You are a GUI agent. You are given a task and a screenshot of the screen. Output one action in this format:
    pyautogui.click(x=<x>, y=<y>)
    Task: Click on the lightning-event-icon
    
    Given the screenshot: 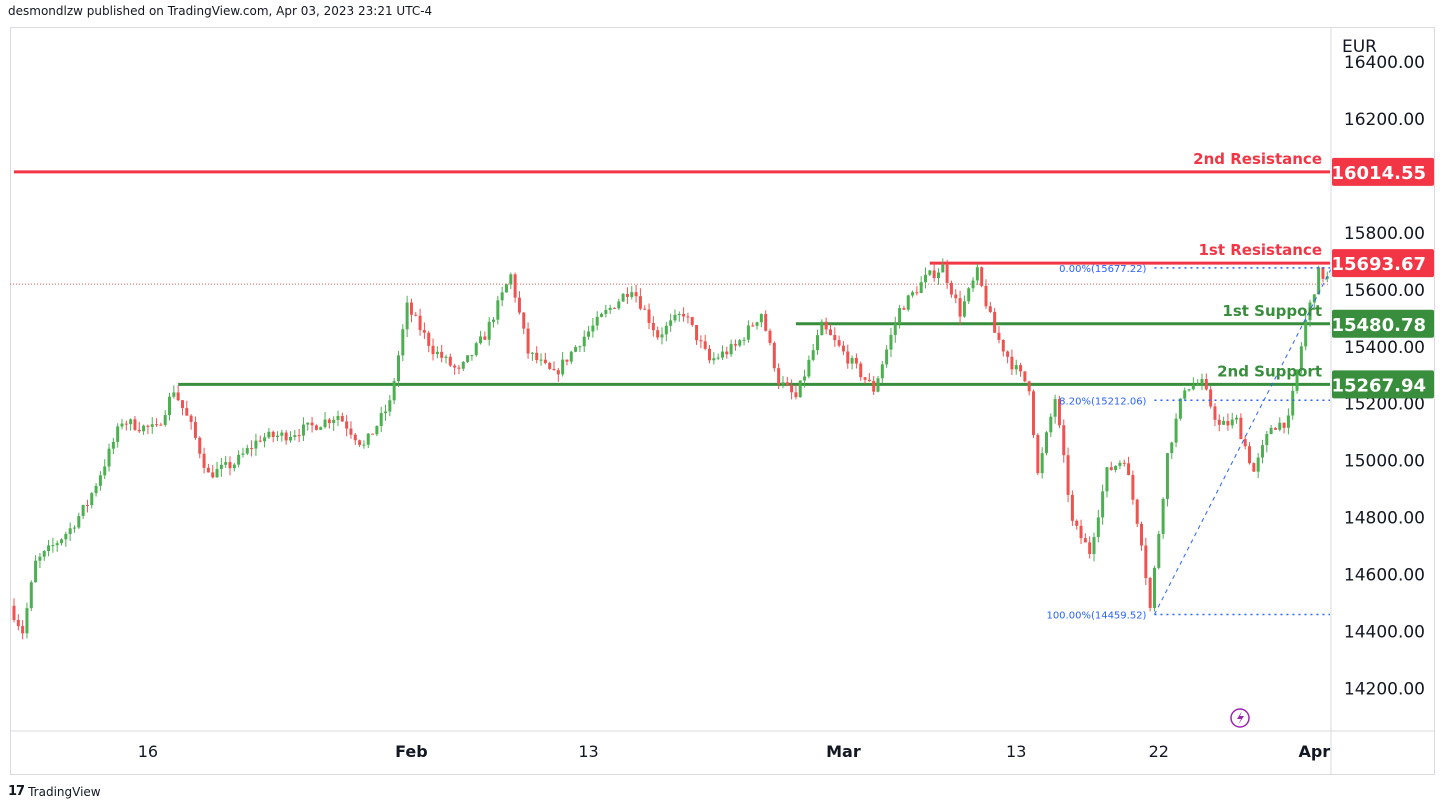 What is the action you would take?
    pyautogui.click(x=1240, y=718)
    